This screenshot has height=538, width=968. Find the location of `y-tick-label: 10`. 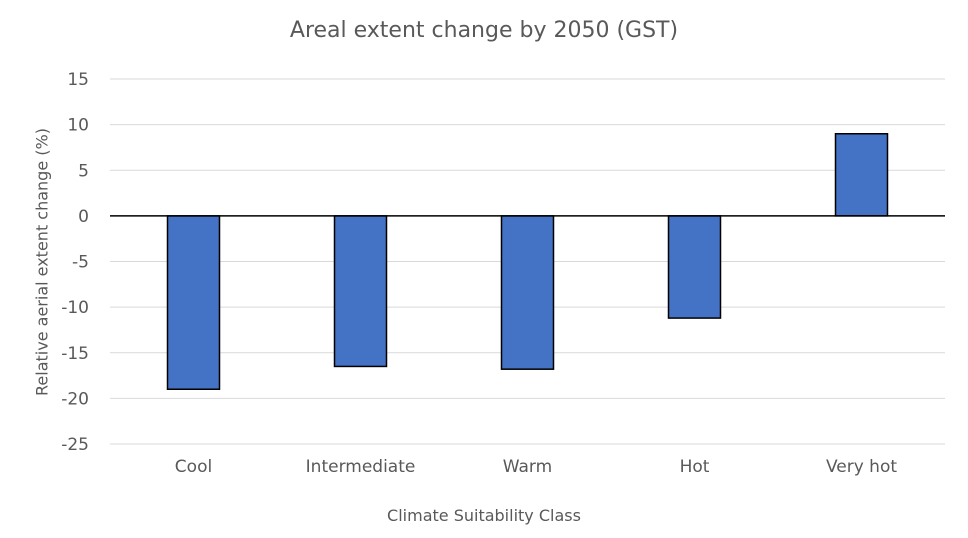

y-tick-label: 10 is located at coordinates (78, 126).